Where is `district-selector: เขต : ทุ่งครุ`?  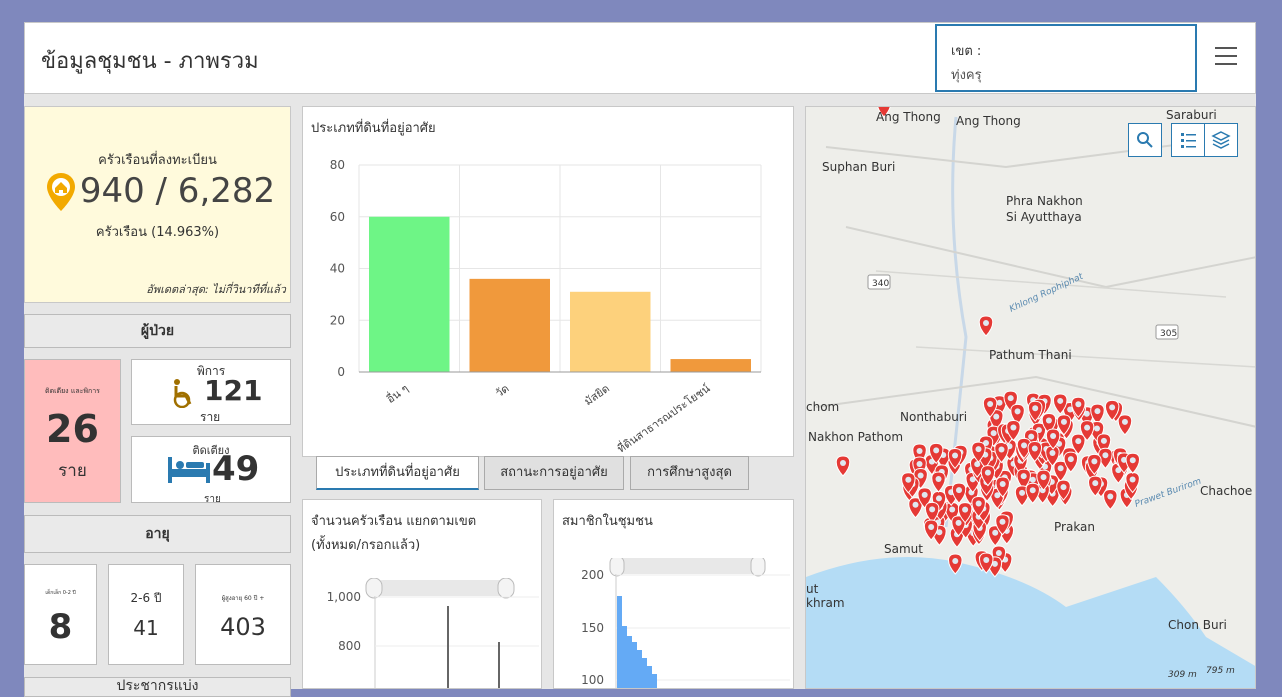
district-selector: เขต : ทุ่งครุ is located at coordinates (1066, 58).